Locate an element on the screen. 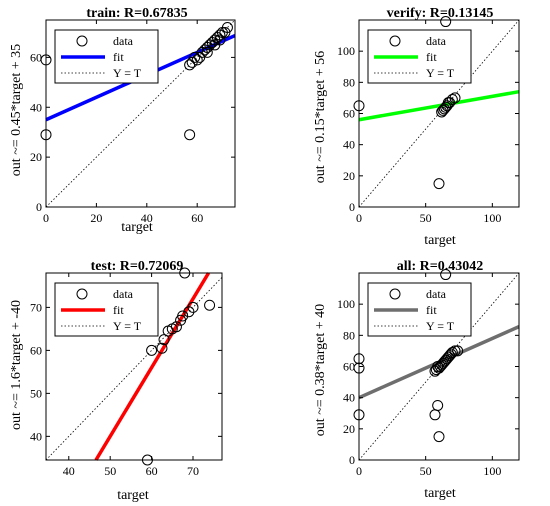 The width and height of the screenshot is (550, 506). panel-title: test: R=0.72069 is located at coordinates (137, 266).